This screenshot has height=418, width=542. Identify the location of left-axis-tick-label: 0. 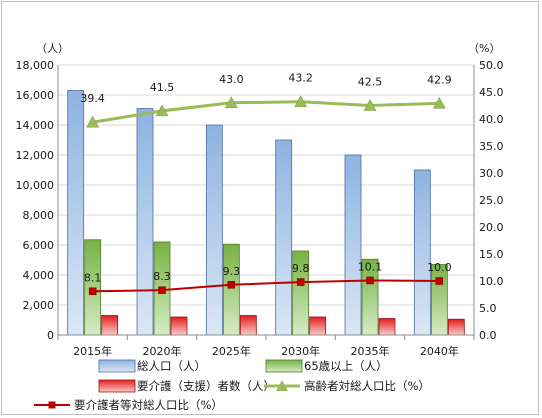
(50, 335).